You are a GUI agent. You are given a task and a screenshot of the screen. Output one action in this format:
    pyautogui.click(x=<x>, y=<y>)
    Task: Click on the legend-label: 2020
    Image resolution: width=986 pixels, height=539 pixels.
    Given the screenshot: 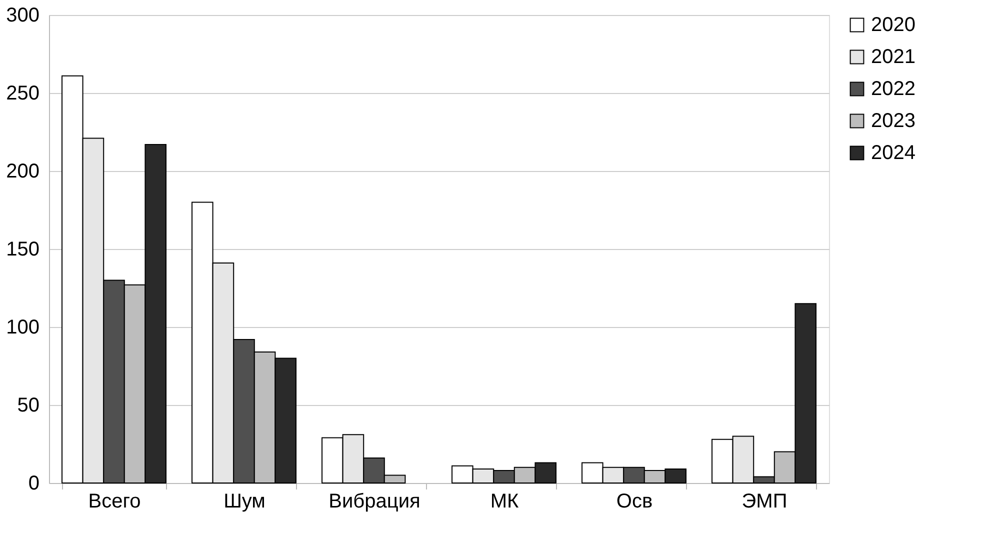 What is the action you would take?
    pyautogui.click(x=893, y=25)
    